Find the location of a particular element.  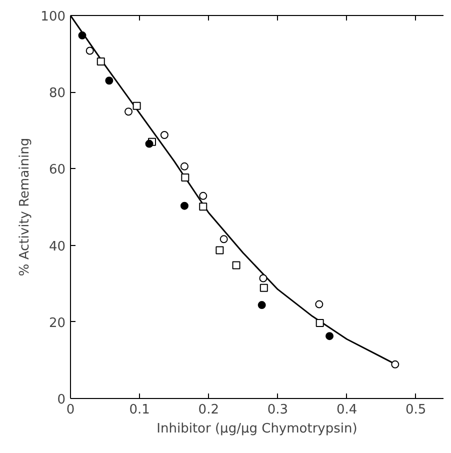

x-tick-label: 0.5 is located at coordinates (416, 410).